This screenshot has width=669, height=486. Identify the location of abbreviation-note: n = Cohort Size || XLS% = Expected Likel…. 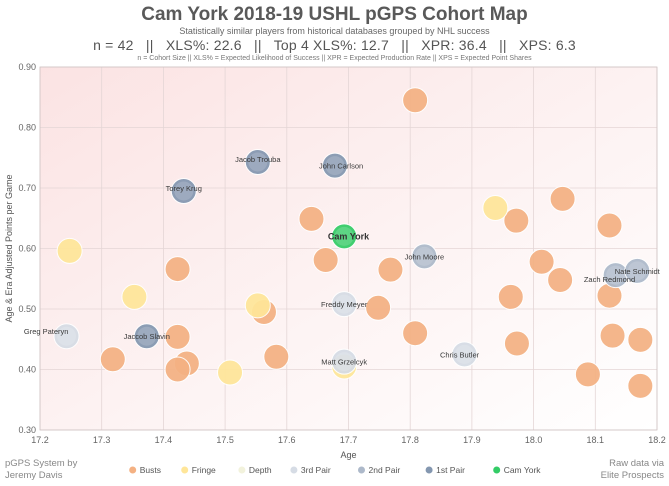
(334, 58).